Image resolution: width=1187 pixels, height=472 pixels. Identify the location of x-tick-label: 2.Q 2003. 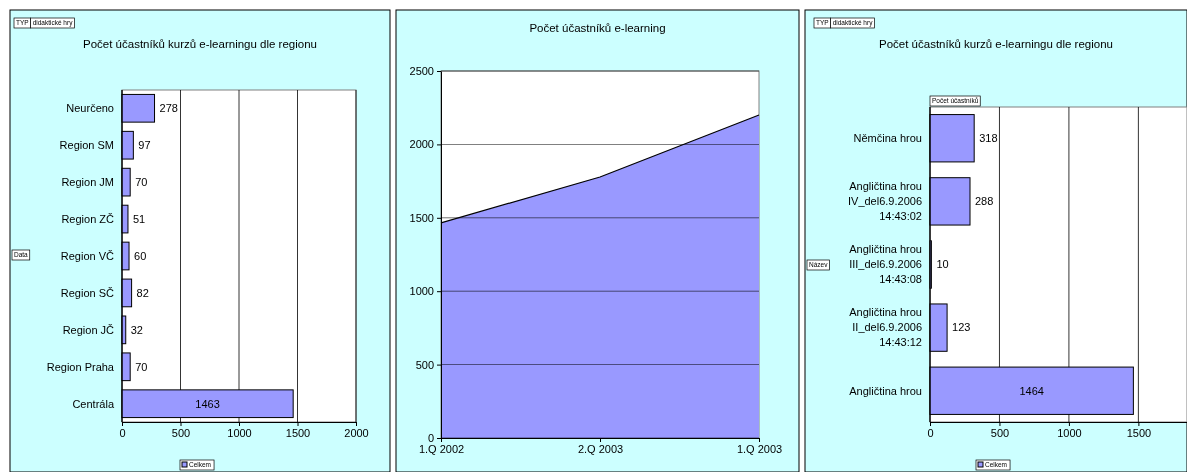
(600, 448).